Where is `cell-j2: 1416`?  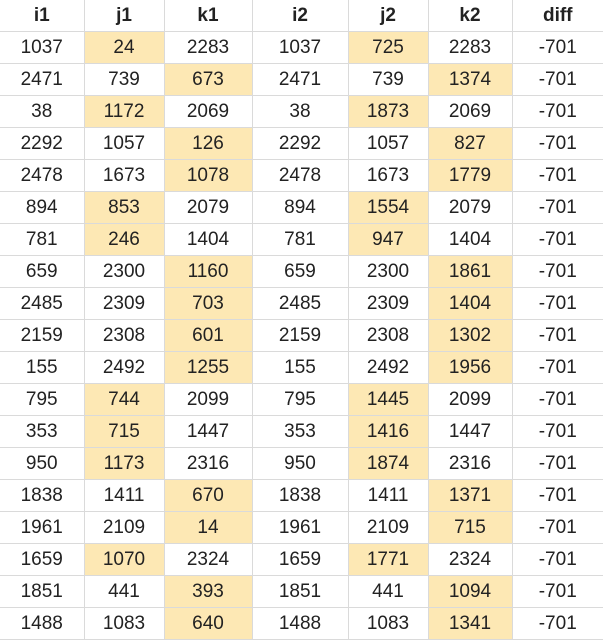 cell-j2: 1416 is located at coordinates (388, 431).